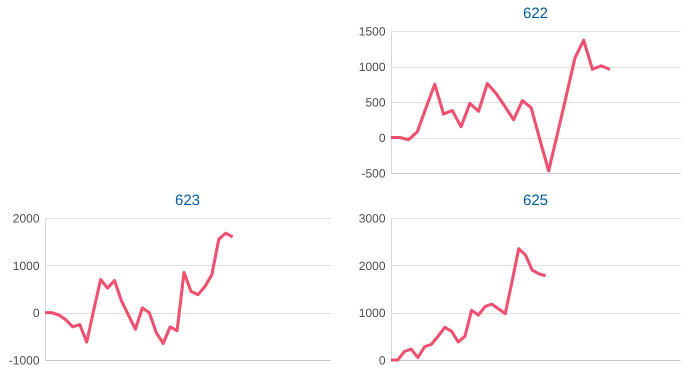 The height and width of the screenshot is (374, 700). What do you see at coordinates (535, 13) in the screenshot?
I see `chart-title: 622` at bounding box center [535, 13].